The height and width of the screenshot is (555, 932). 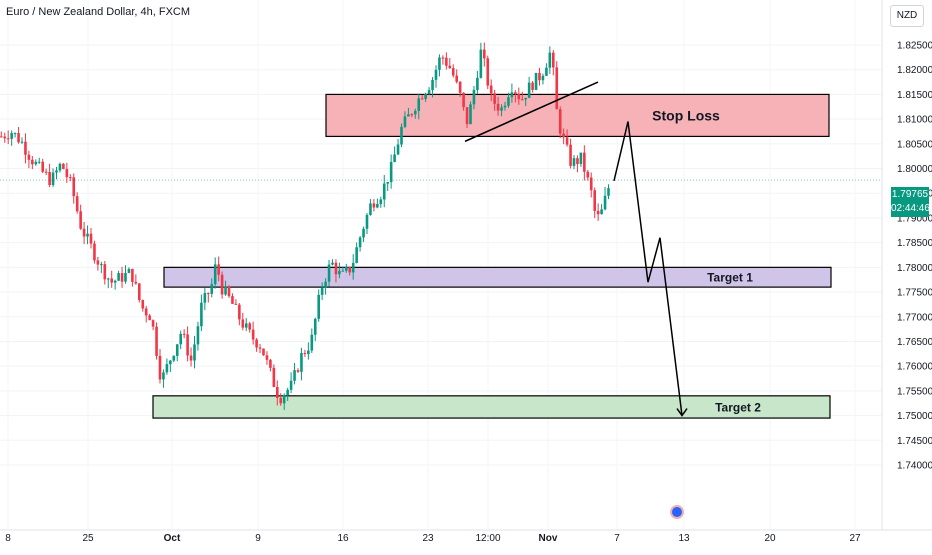 What do you see at coordinates (8, 538) in the screenshot?
I see `x-tick-label: 8` at bounding box center [8, 538].